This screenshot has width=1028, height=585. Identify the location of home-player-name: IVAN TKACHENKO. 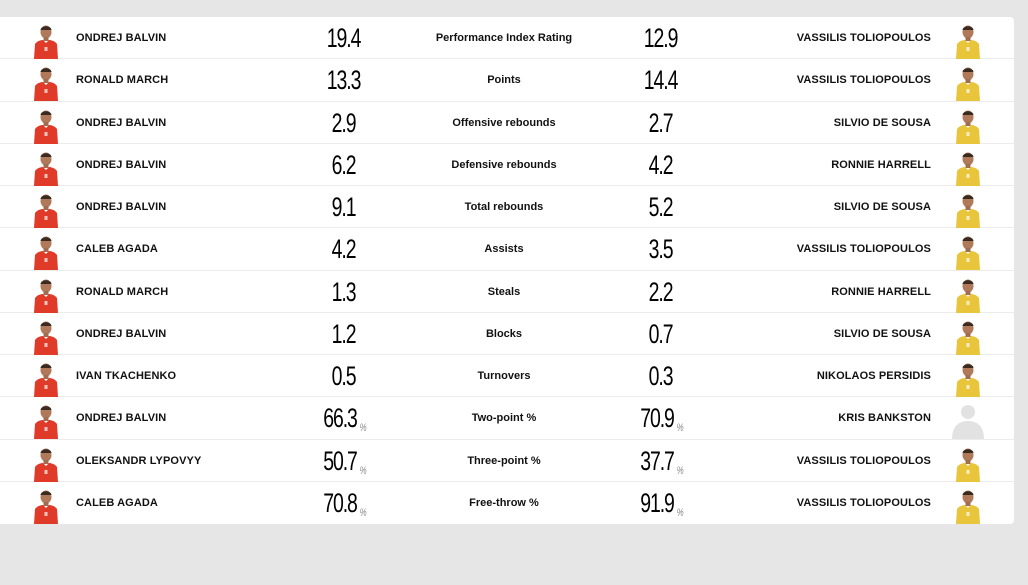
(126, 376).